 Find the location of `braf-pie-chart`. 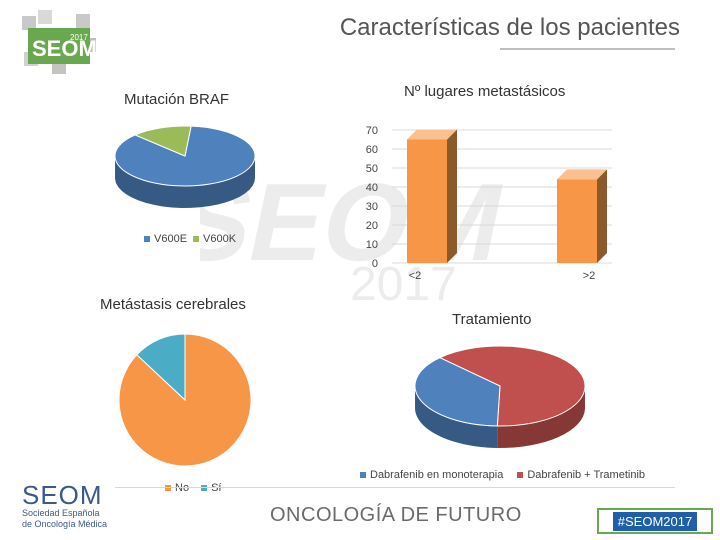

braf-pie-chart is located at coordinates (185, 166).